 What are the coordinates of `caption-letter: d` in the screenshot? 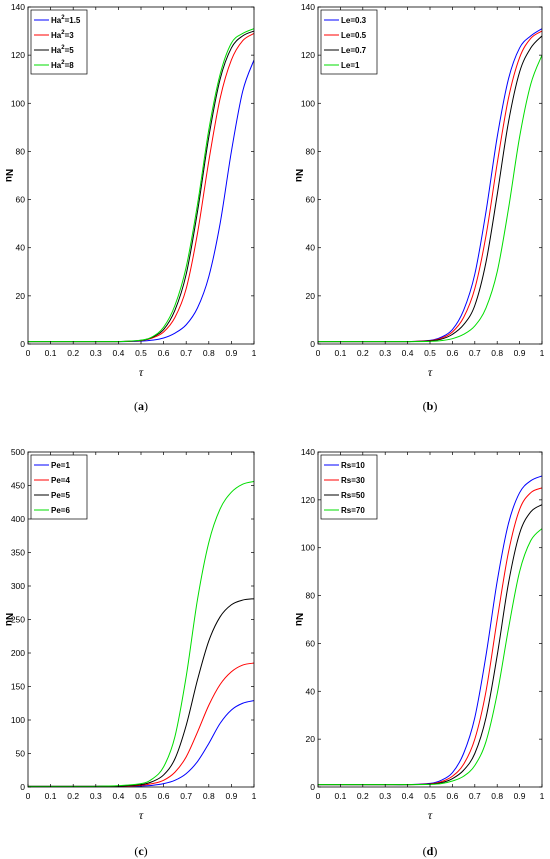 It's located at (430, 851).